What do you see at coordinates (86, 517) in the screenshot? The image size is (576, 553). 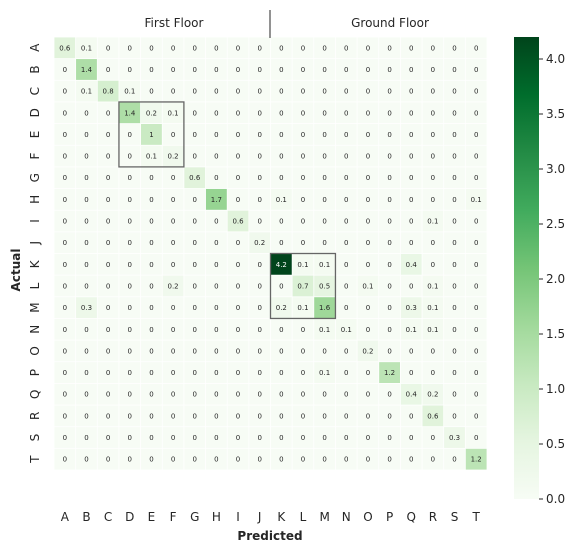 I see `x-tick-label: B` at bounding box center [86, 517].